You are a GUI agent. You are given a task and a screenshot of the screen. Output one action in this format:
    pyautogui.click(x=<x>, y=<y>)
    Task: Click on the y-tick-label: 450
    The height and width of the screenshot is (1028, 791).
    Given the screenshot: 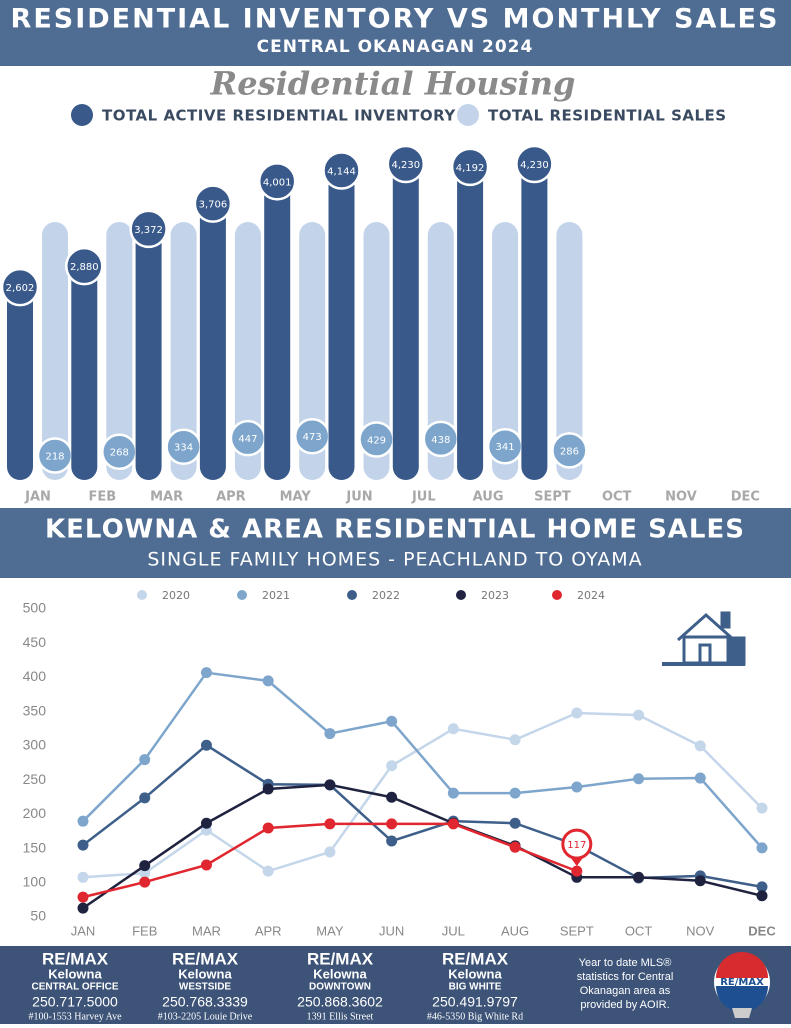 What is the action you would take?
    pyautogui.click(x=35, y=642)
    